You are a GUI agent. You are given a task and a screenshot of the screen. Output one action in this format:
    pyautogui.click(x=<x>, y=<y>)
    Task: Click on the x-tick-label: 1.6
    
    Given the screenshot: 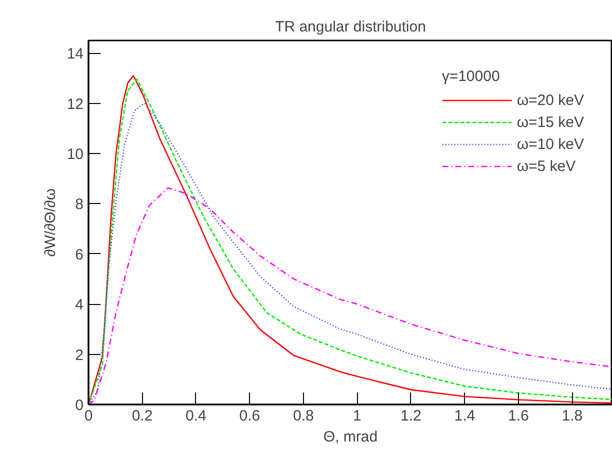 What is the action you would take?
    pyautogui.click(x=518, y=416)
    